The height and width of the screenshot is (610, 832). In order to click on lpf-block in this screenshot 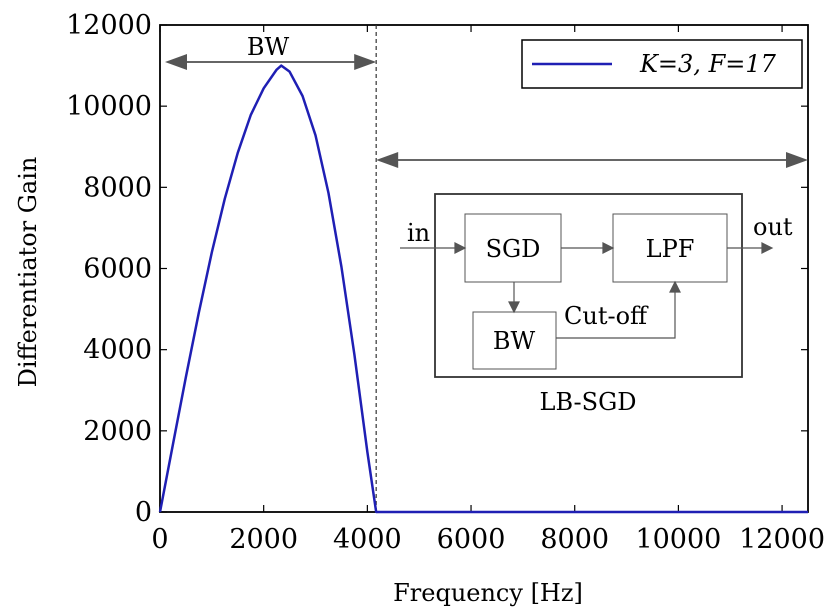, I will do `click(670, 248)`.